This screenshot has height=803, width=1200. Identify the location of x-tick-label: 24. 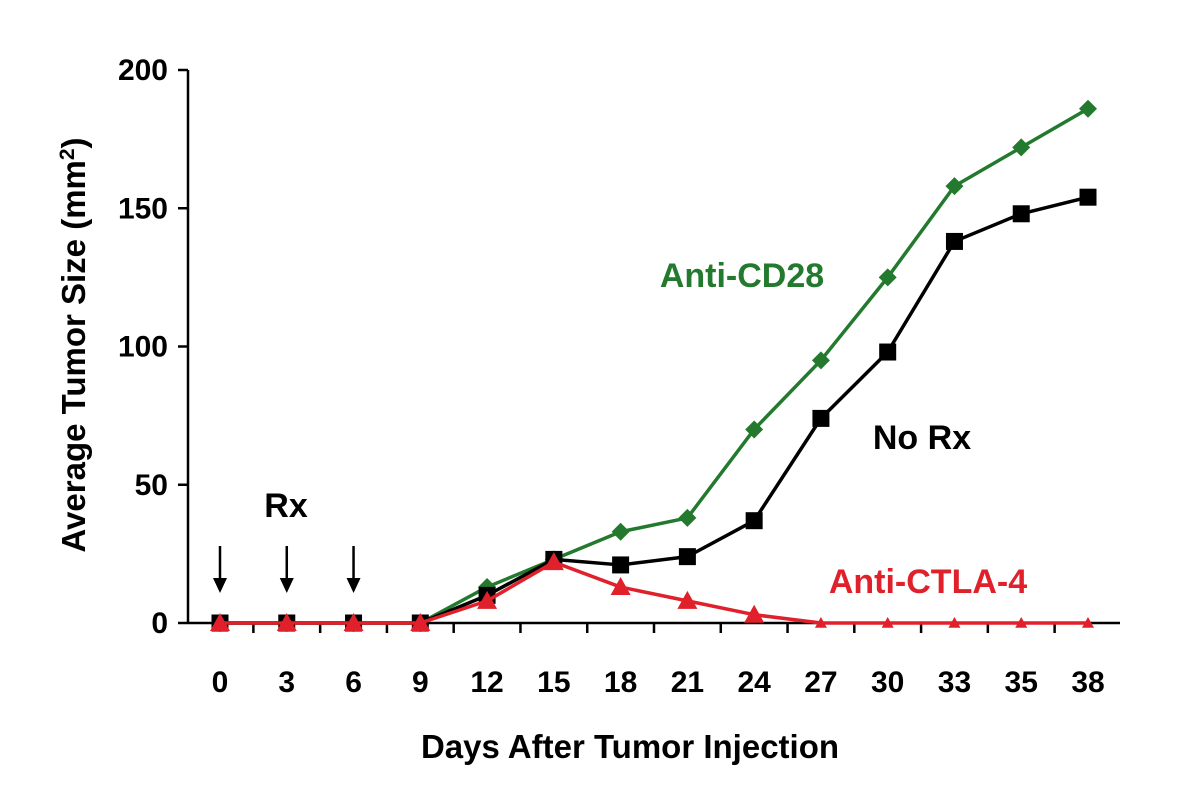
(754, 682).